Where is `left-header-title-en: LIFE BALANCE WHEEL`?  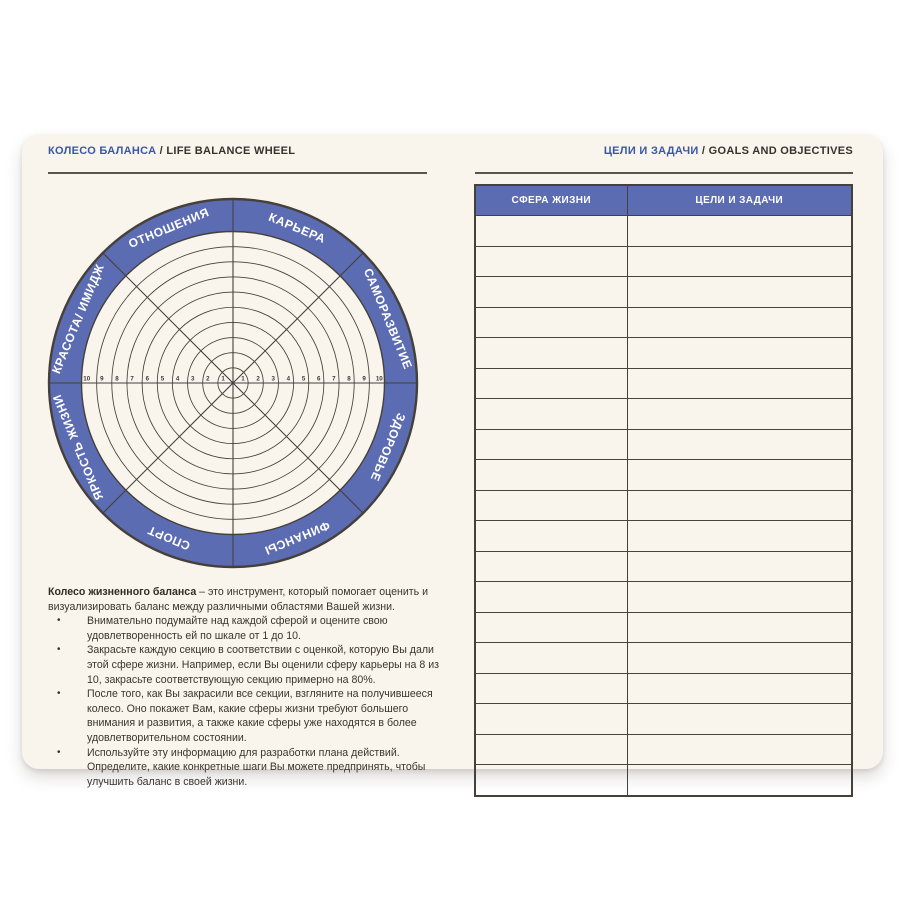
left-header-title-en: LIFE BALANCE WHEEL is located at coordinates (231, 151).